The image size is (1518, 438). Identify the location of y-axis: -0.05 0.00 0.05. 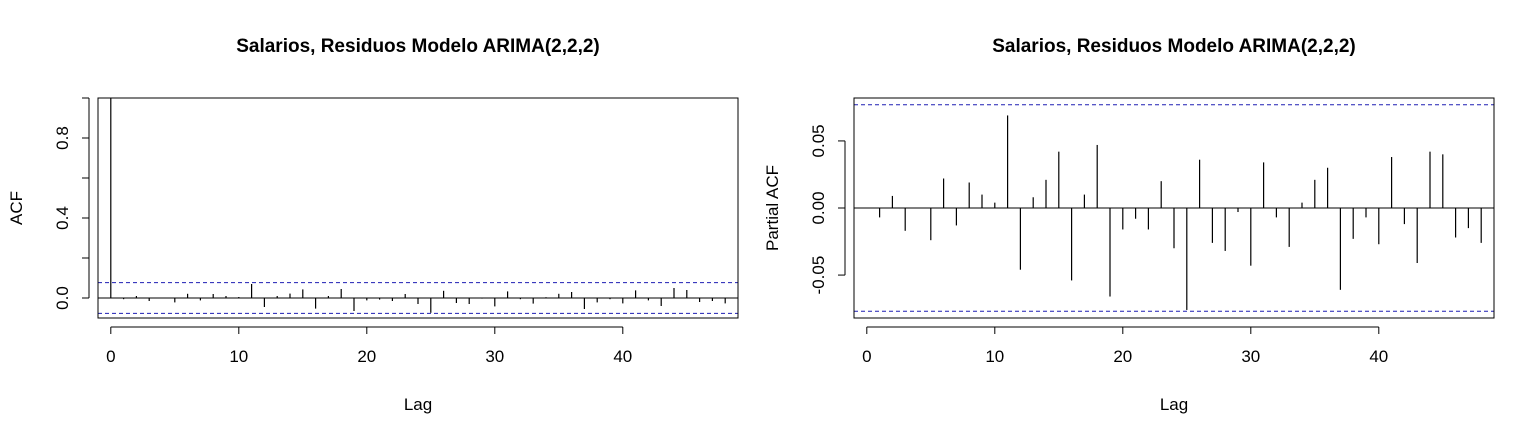
(827, 209).